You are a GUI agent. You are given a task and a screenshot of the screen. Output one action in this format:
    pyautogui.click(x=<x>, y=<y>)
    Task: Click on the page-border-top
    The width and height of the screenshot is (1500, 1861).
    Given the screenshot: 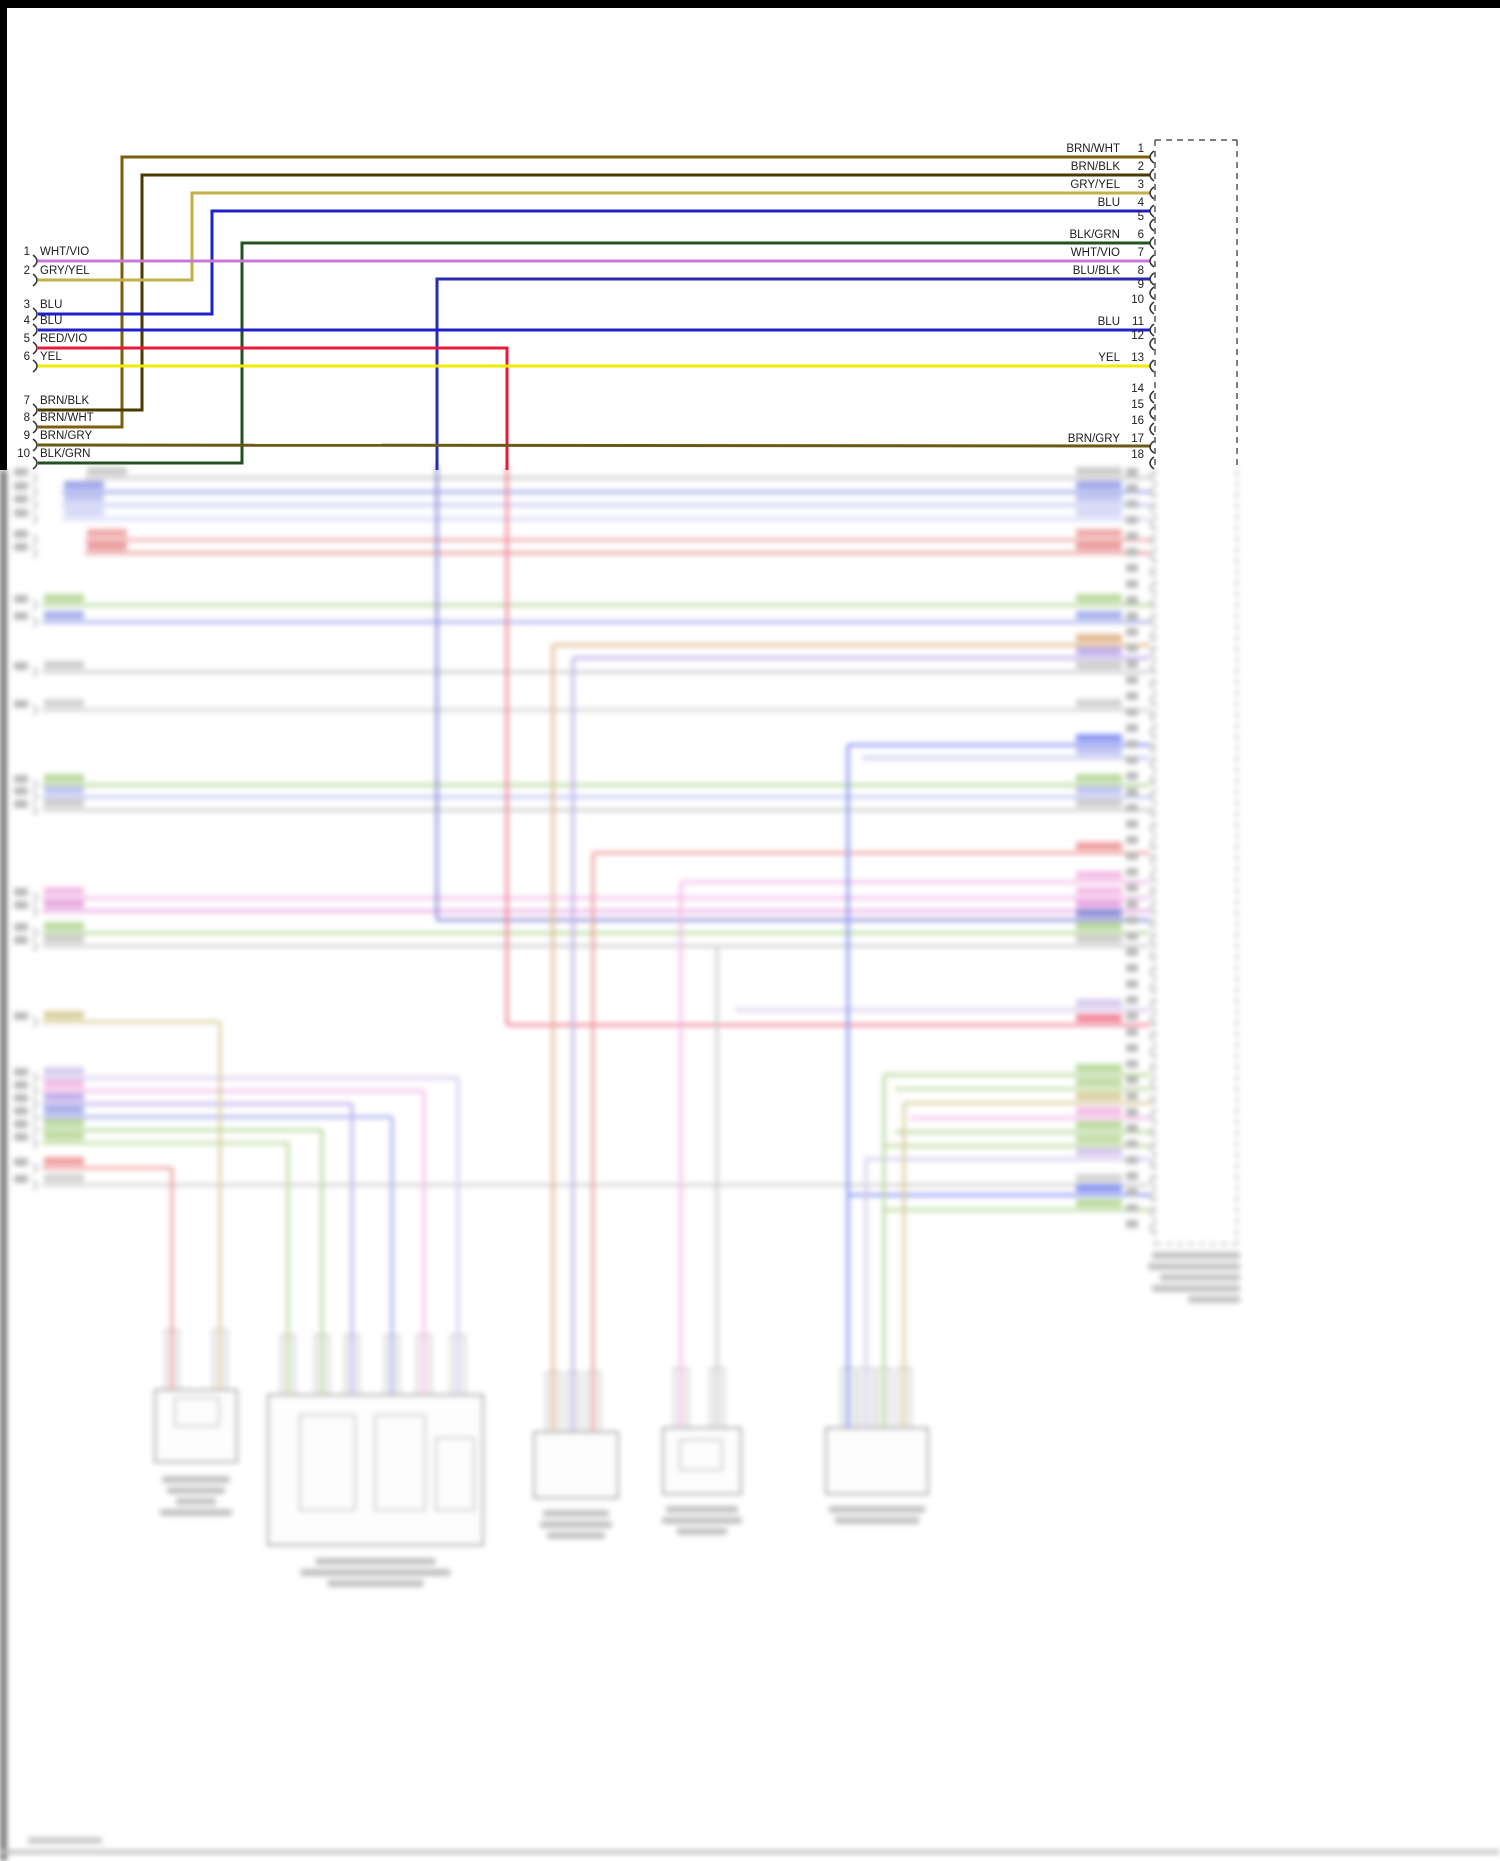 What is the action you would take?
    pyautogui.click(x=750, y=4)
    